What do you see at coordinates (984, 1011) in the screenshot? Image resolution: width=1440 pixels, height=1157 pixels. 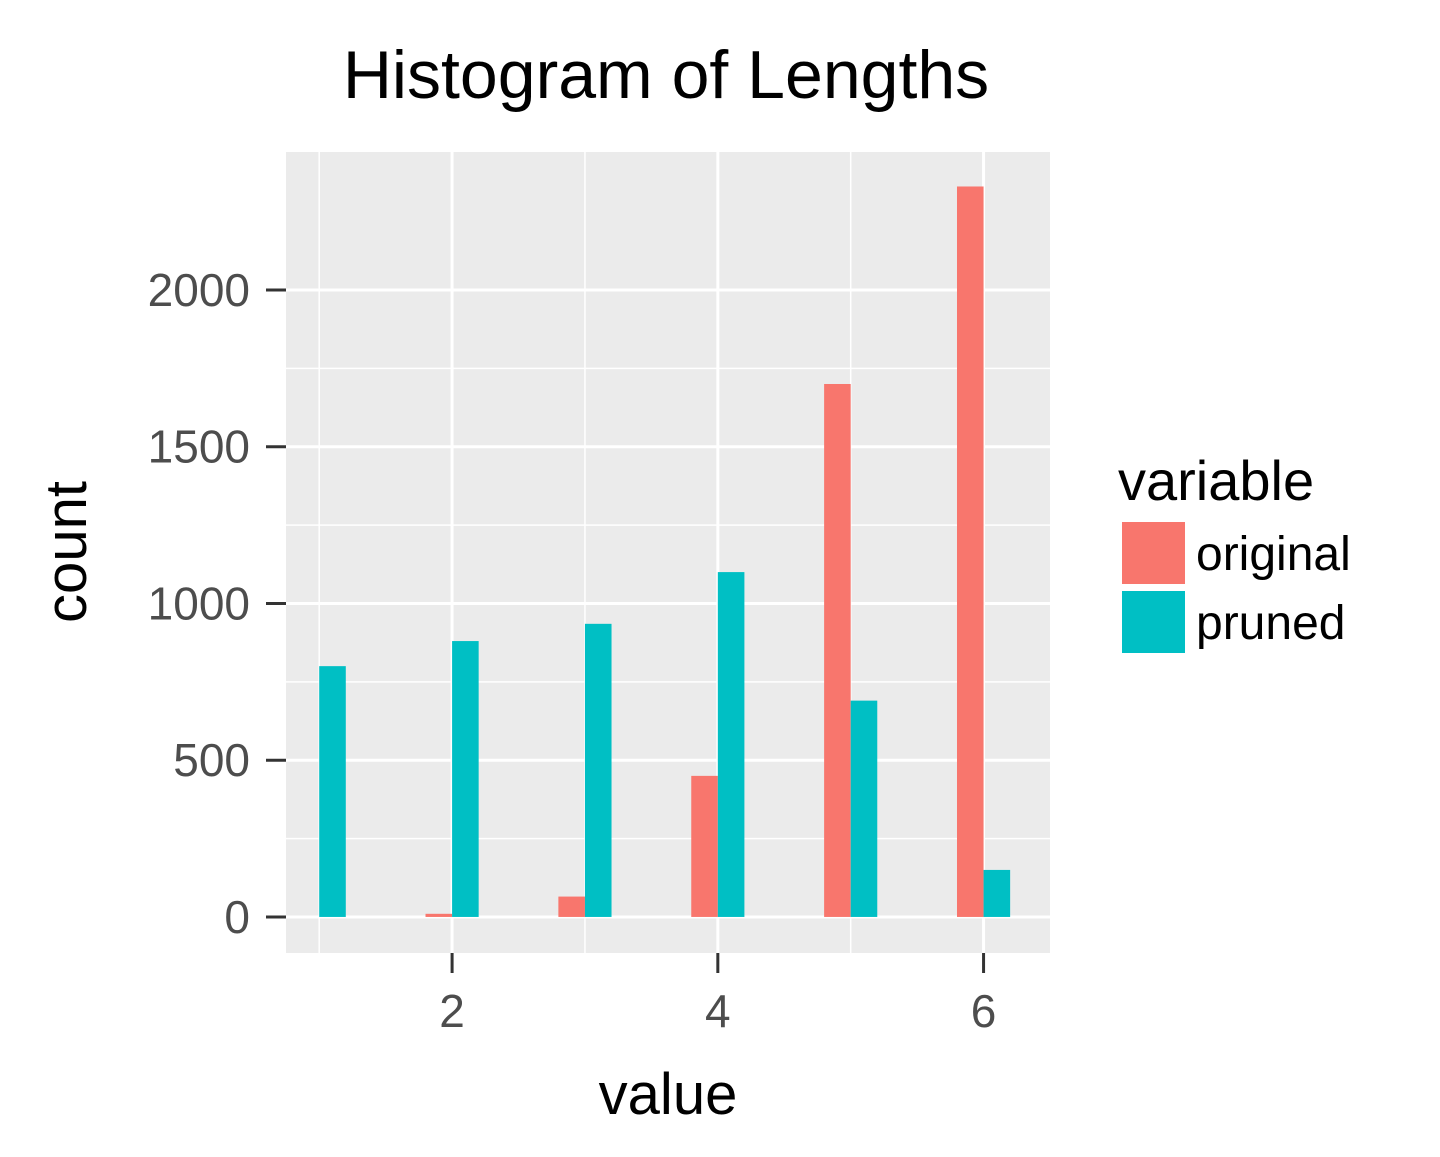 I see `x-tick-label: 6` at bounding box center [984, 1011].